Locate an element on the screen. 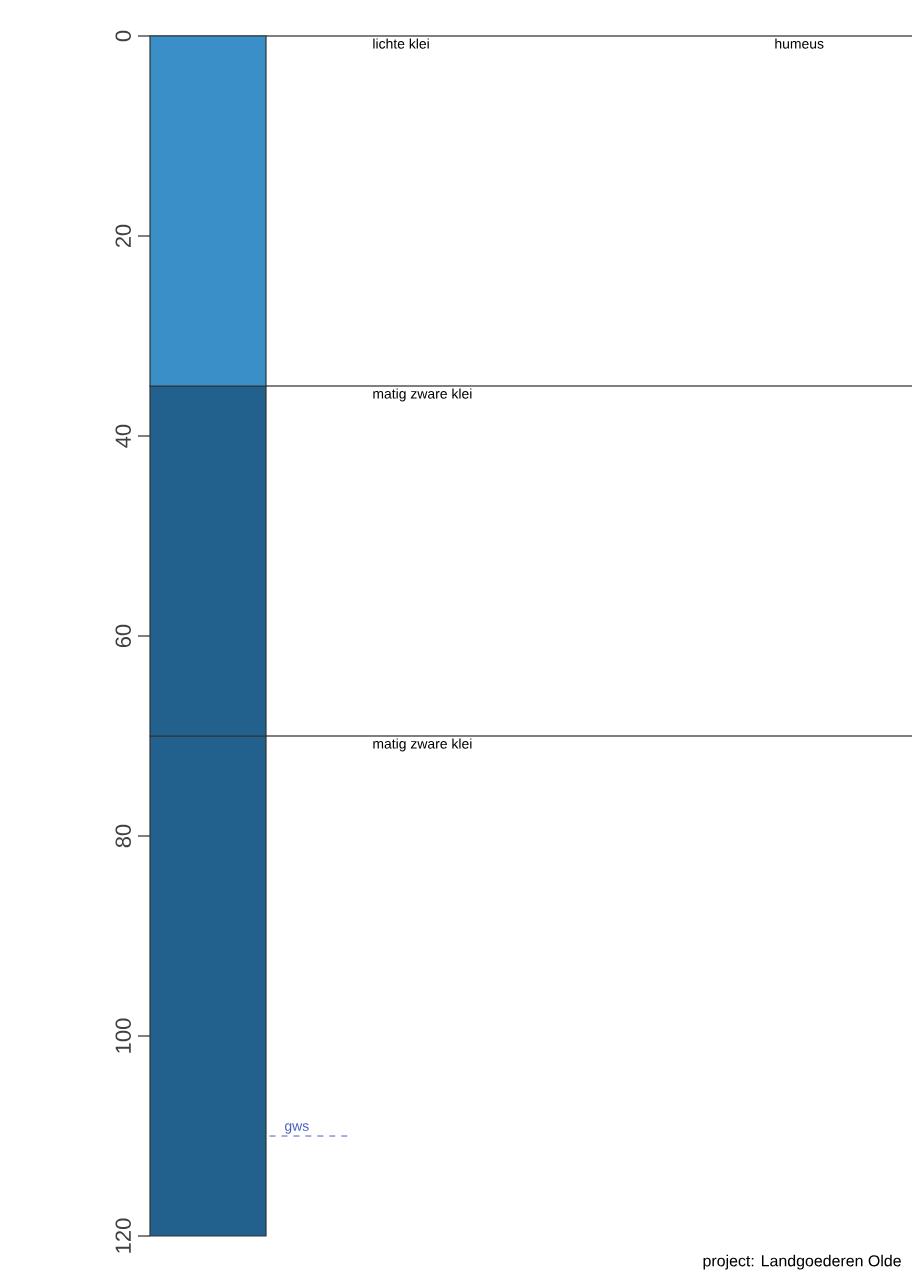 This screenshot has height=1280, width=912. y-tick-label: 80 is located at coordinates (123, 836).